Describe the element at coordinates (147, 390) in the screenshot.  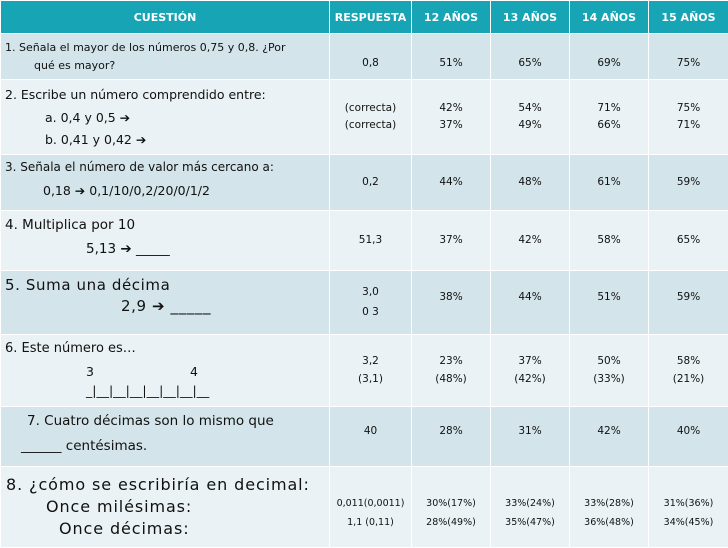
I see `number-line: _|__|__|__|__|__|__|__` at that location.